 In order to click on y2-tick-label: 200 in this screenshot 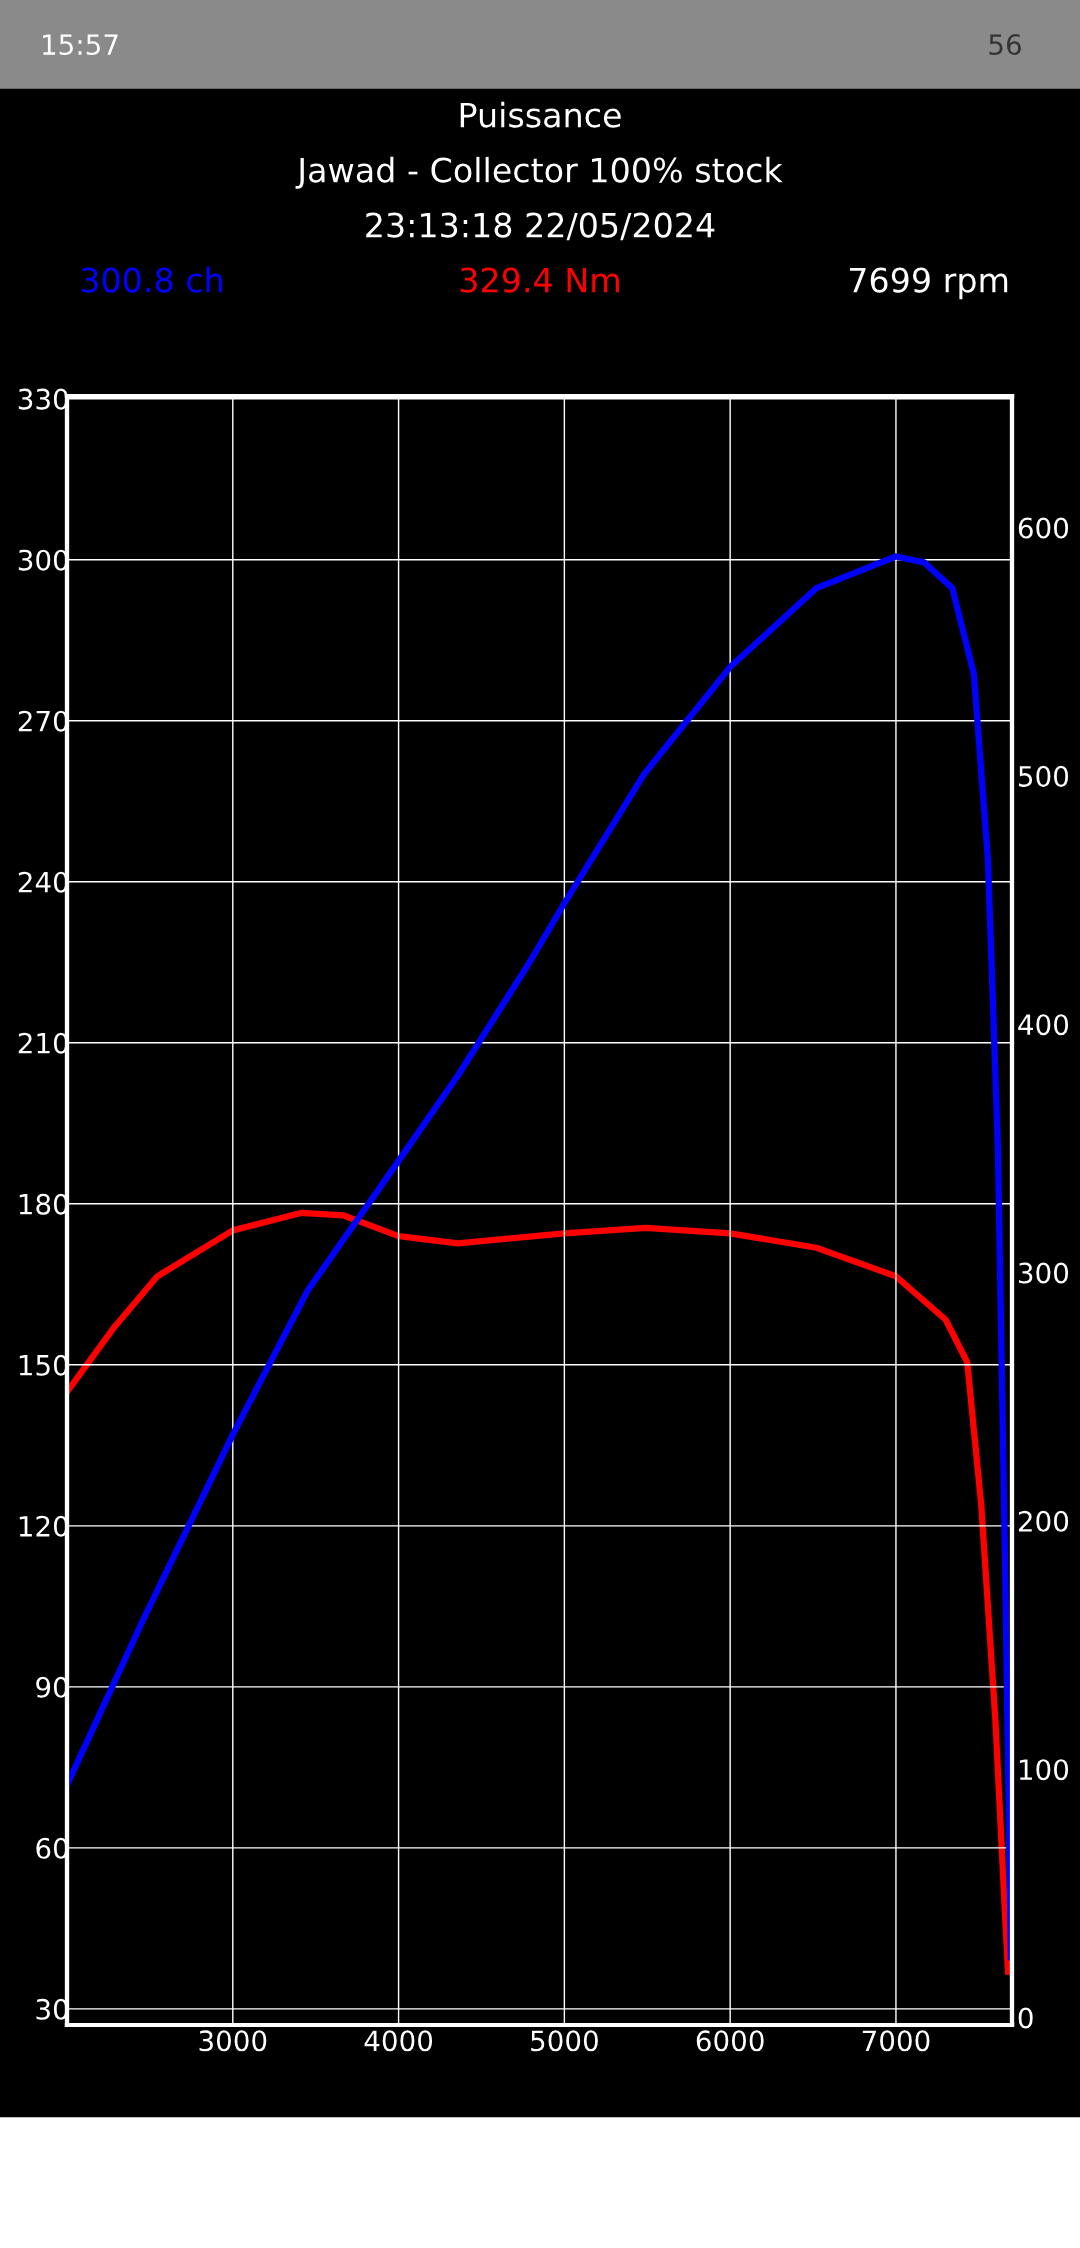, I will do `click(1043, 1521)`.